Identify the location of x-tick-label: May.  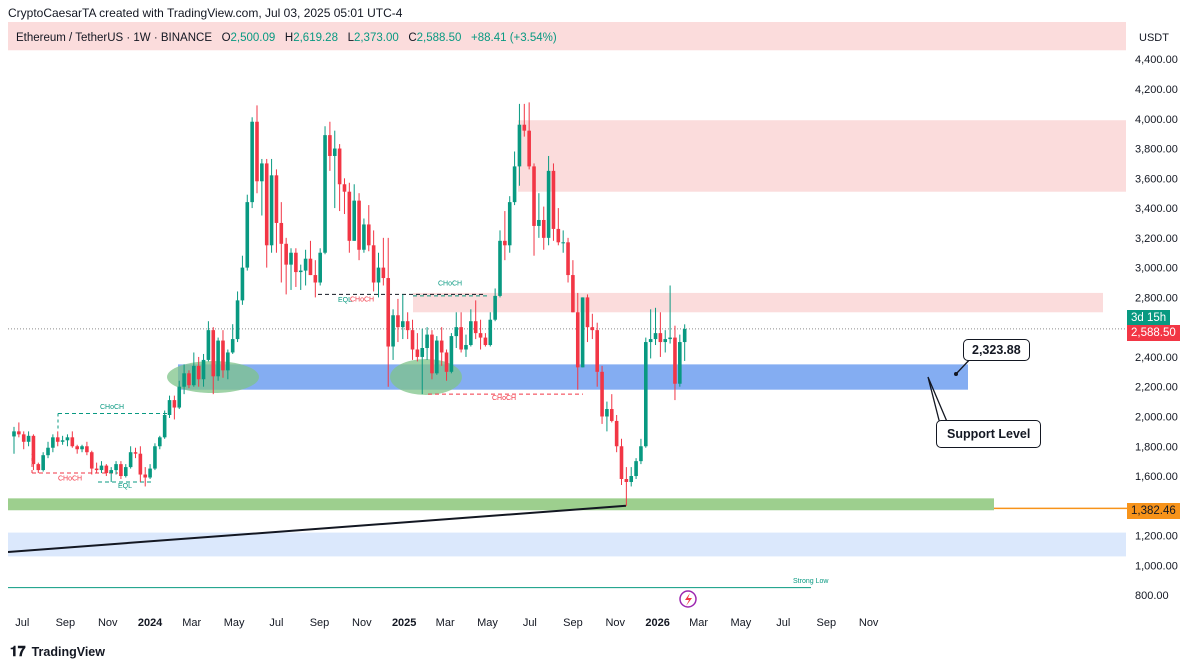
(487, 623).